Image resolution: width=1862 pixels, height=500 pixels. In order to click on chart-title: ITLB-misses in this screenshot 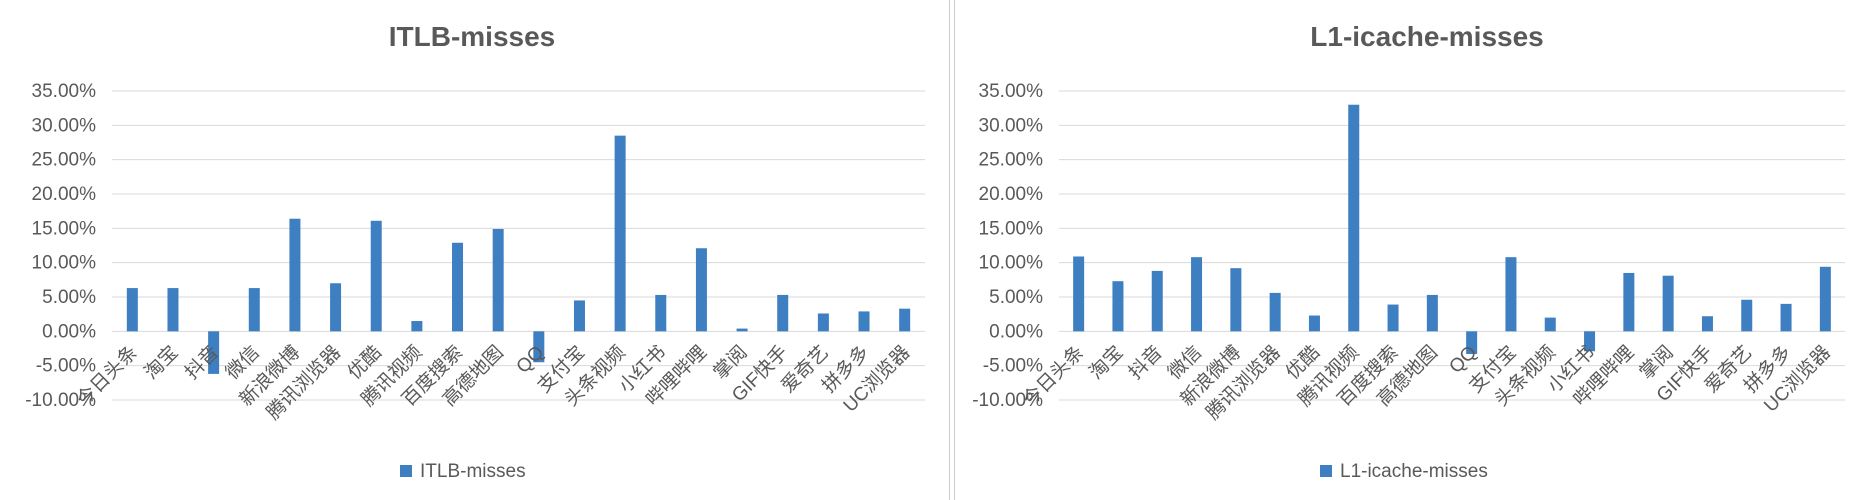, I will do `click(472, 36)`.